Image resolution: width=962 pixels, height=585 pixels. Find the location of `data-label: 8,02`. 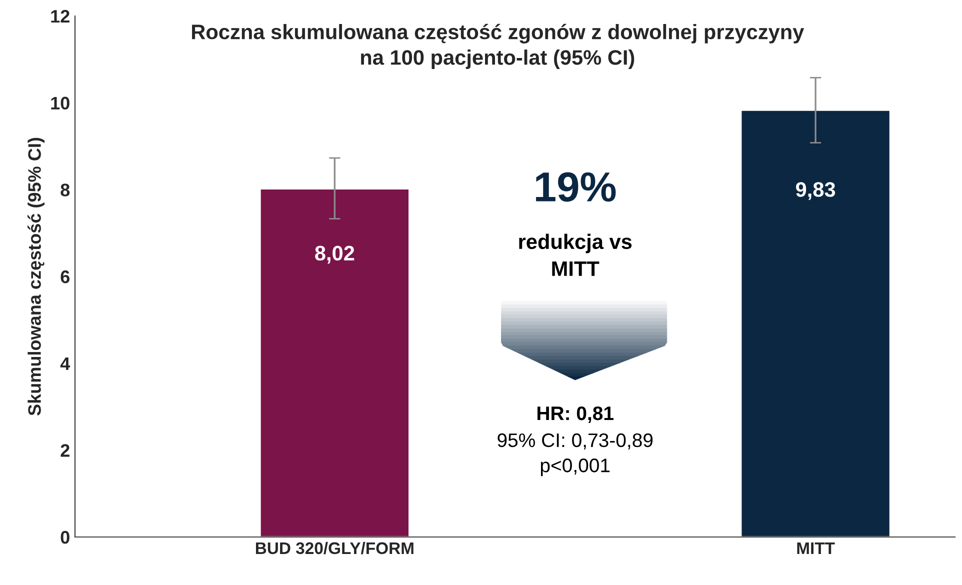

data-label: 8,02 is located at coordinates (334, 255).